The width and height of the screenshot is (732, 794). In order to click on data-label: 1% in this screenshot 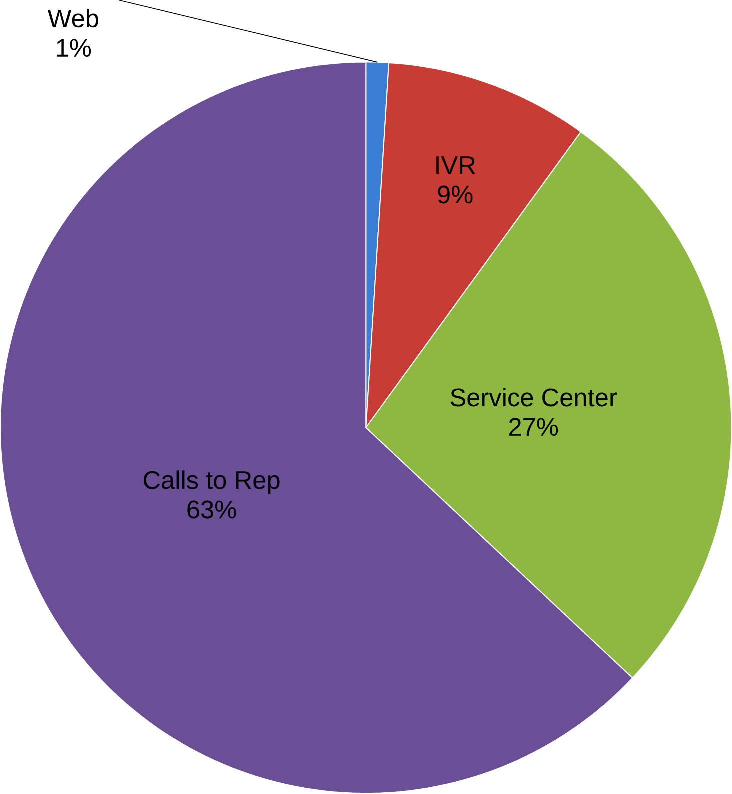, I will do `click(74, 48)`.